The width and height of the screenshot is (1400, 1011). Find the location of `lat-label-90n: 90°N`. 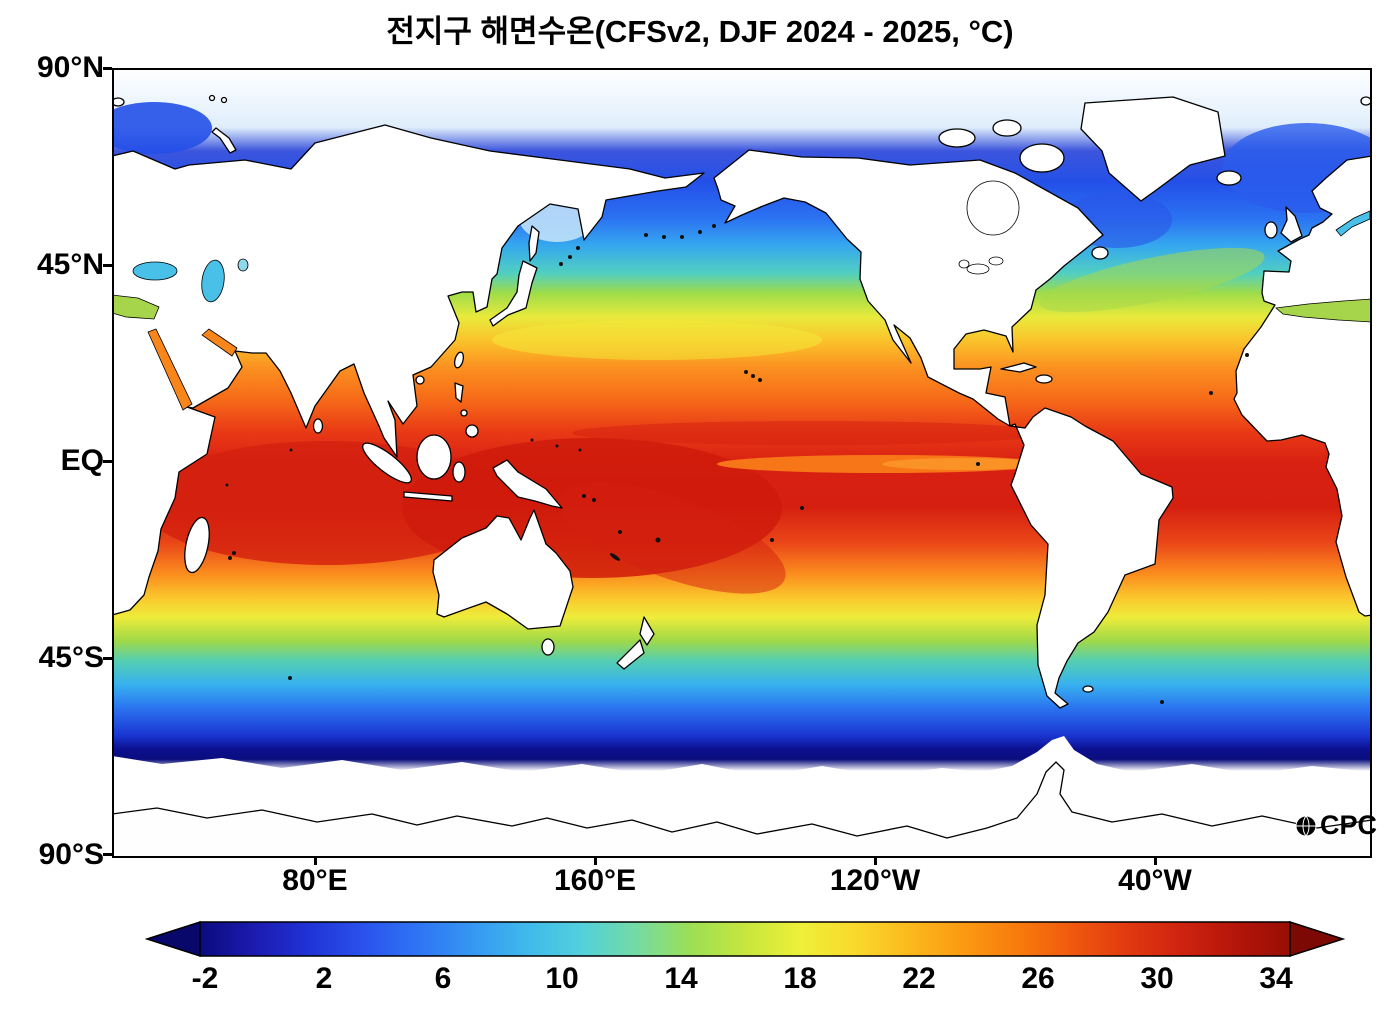

lat-label-90n: 90°N is located at coordinates (70, 67).